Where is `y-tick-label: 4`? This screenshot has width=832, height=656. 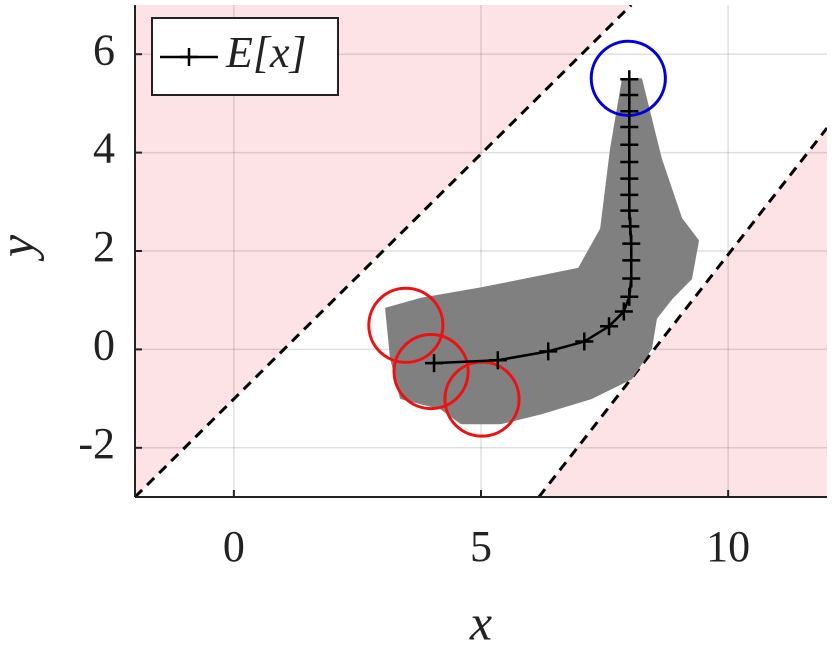 y-tick-label: 4 is located at coordinates (104, 148).